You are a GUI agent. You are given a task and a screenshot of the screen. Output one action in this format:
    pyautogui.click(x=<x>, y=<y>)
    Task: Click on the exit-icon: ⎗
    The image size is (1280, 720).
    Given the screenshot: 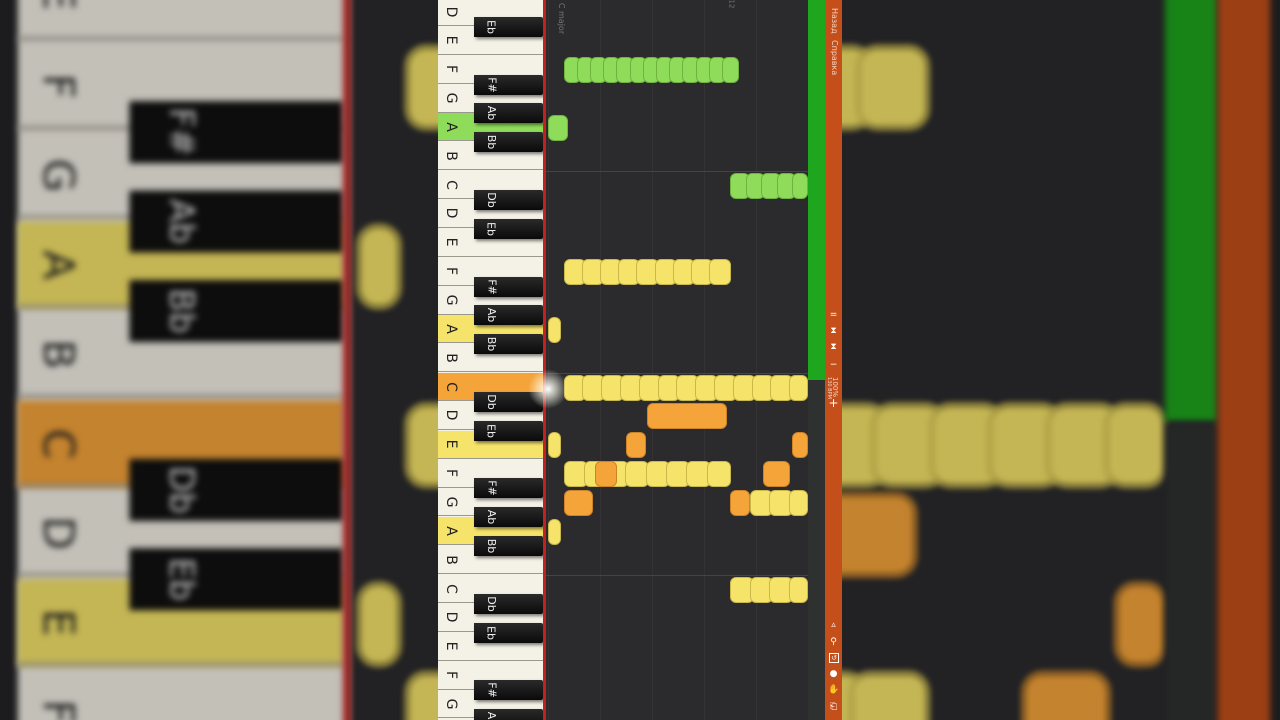 What is the action you would take?
    pyautogui.click(x=833, y=707)
    